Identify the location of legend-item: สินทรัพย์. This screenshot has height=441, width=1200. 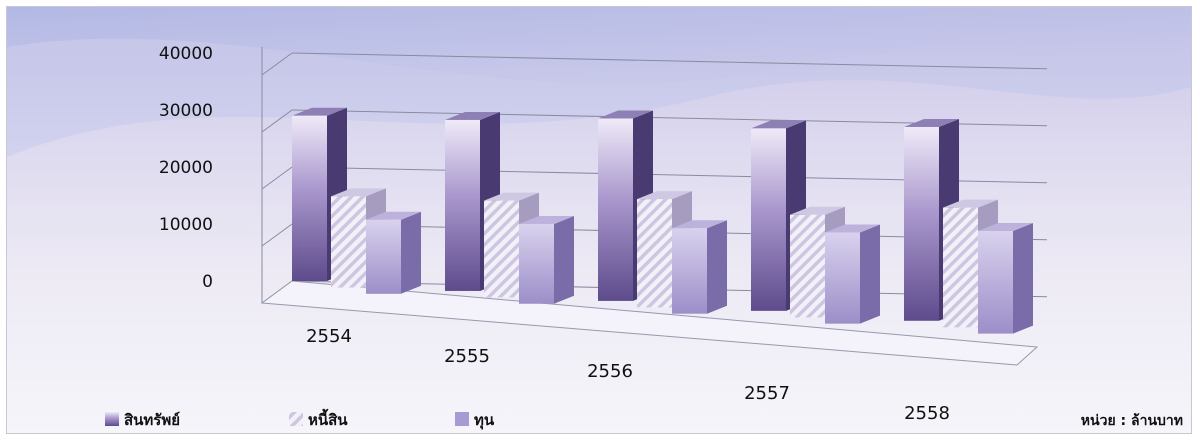
(142, 420).